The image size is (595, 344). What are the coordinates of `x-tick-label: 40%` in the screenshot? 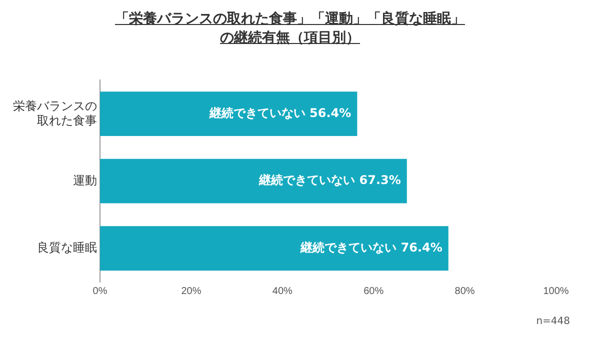 It's located at (282, 291).